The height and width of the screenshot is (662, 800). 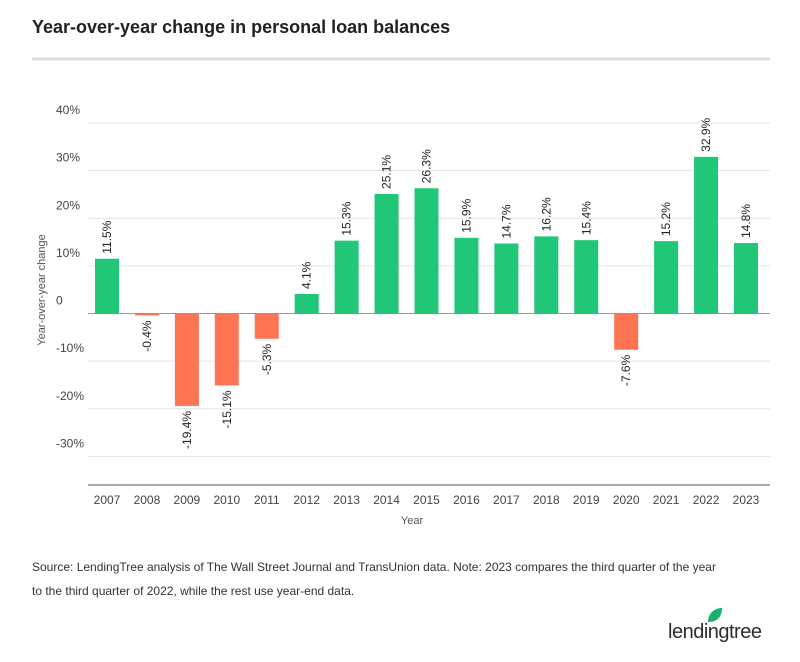 I want to click on value-label: -19.4%, so click(x=187, y=430).